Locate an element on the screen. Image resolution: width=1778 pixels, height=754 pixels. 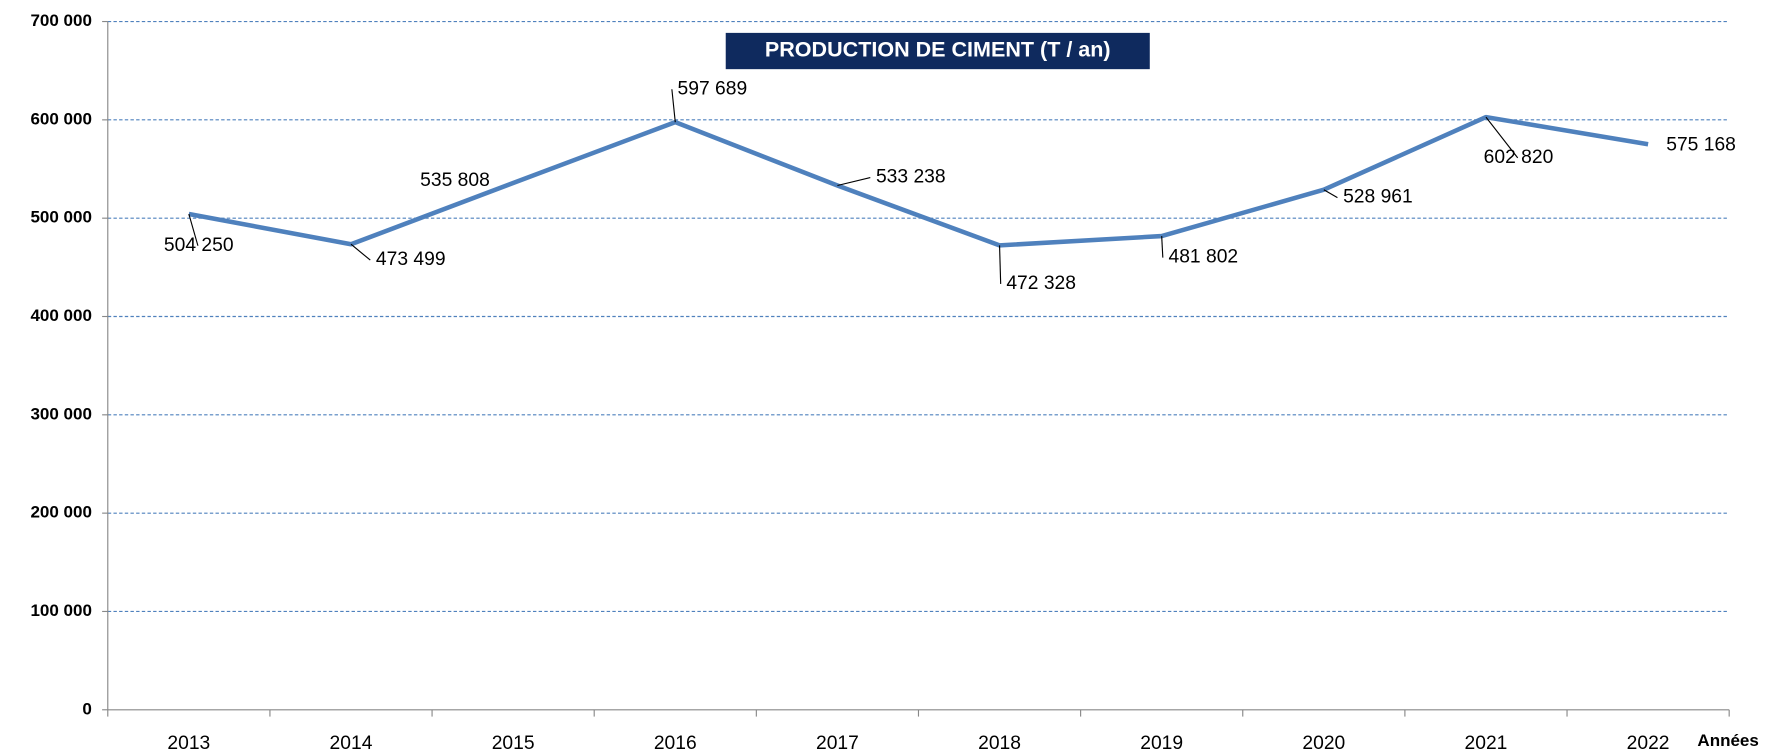
data-label: 602 820 is located at coordinates (1519, 157).